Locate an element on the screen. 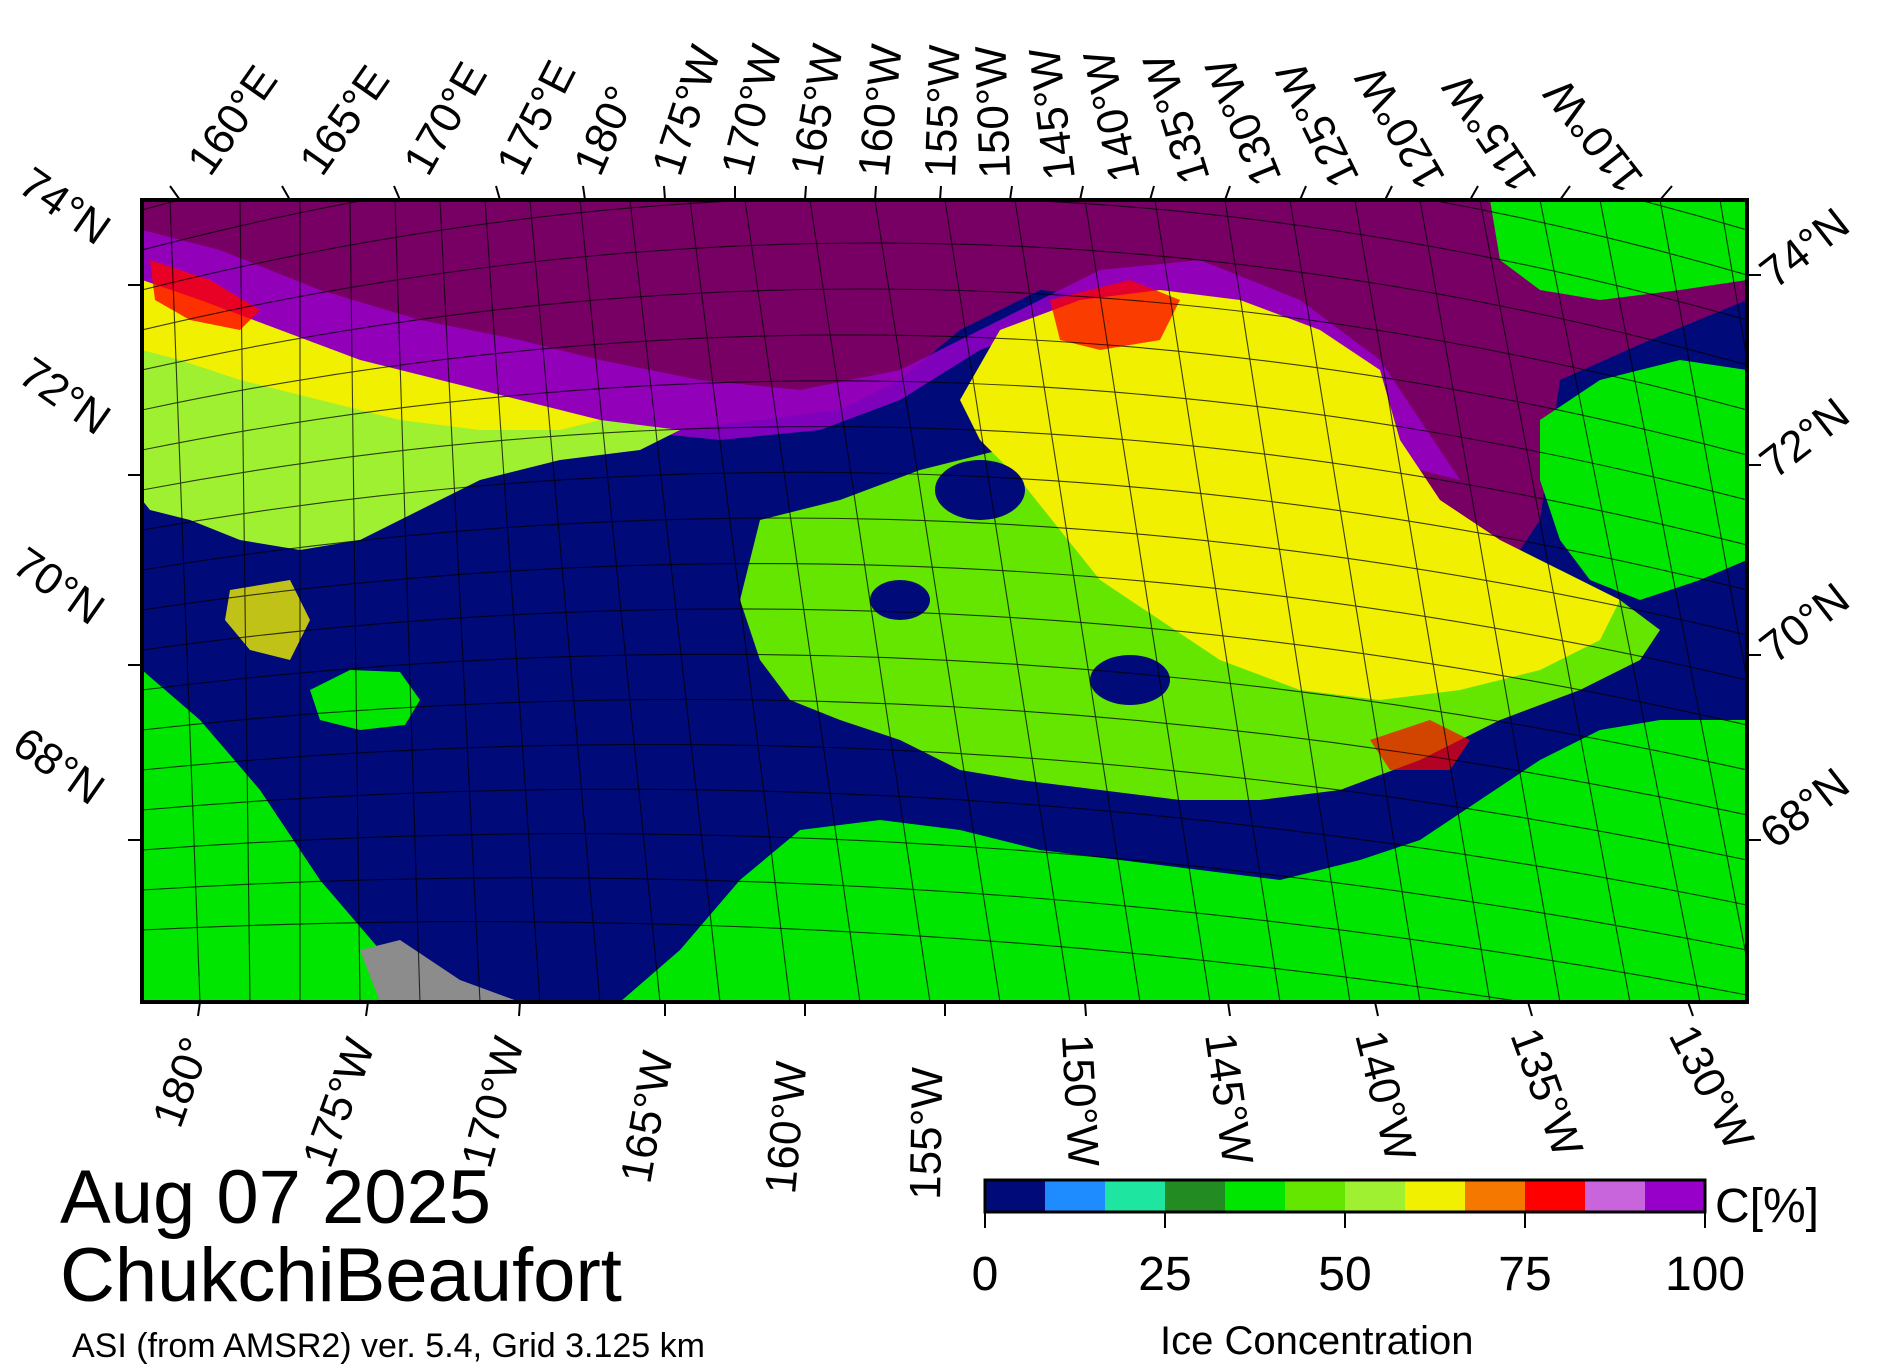  banks-island-land is located at coordinates (1643, 480).